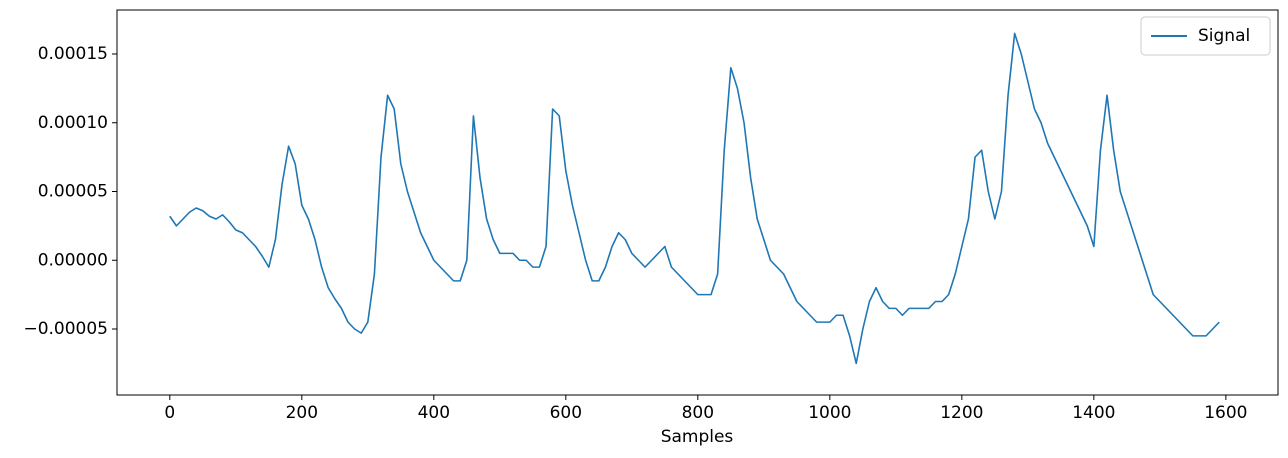 The width and height of the screenshot is (1288, 458). Describe the element at coordinates (169, 413) in the screenshot. I see `x-tick-label: 0` at that location.